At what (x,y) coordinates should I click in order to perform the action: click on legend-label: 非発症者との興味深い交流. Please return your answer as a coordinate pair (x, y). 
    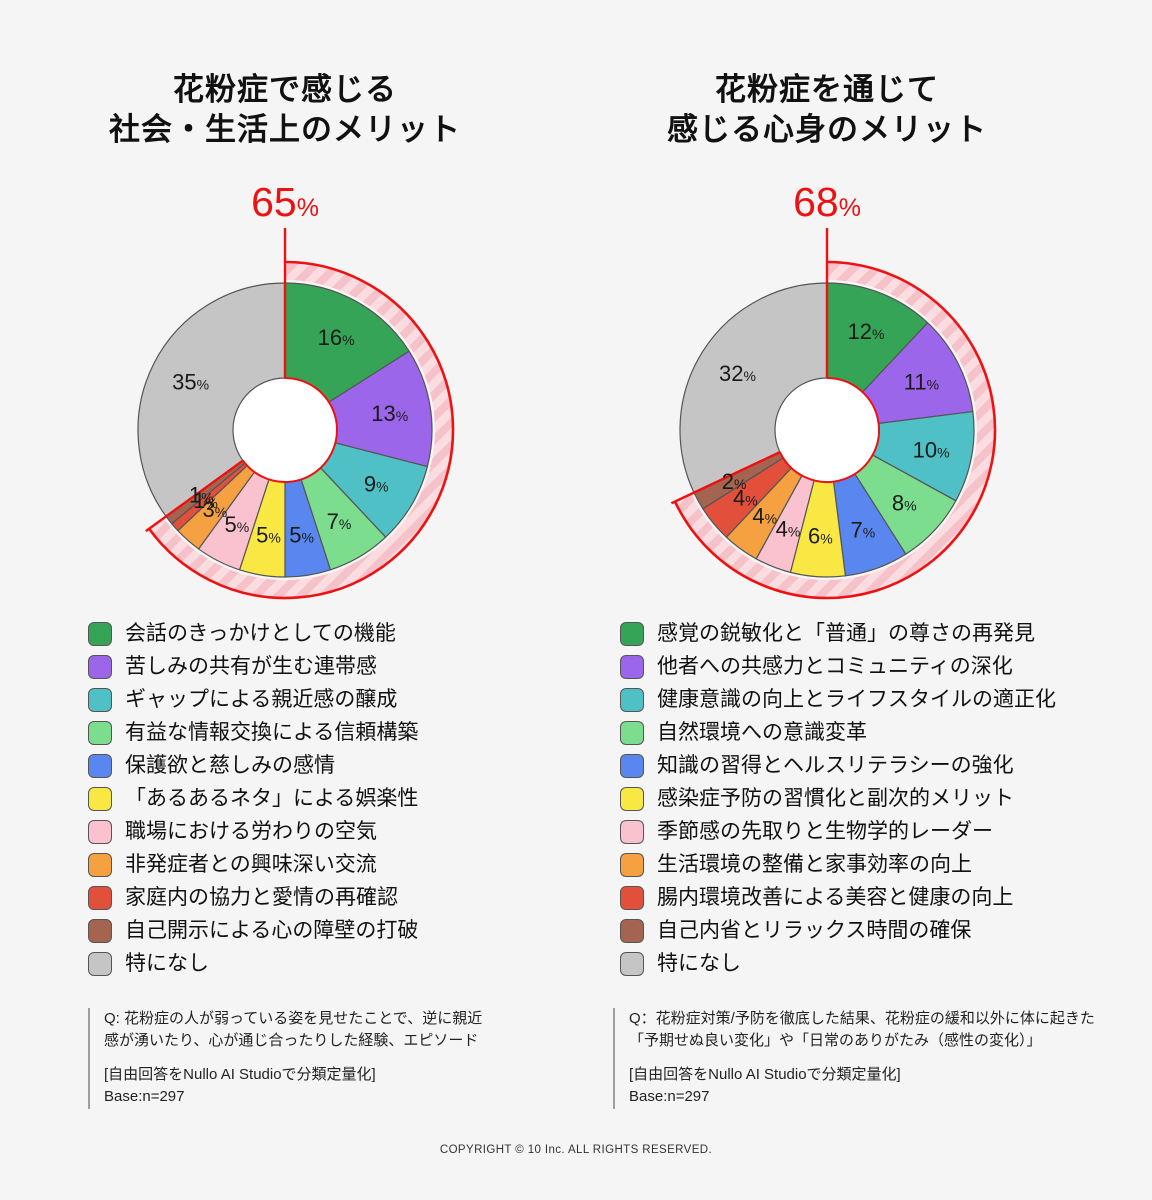
    Looking at the image, I should click on (251, 864).